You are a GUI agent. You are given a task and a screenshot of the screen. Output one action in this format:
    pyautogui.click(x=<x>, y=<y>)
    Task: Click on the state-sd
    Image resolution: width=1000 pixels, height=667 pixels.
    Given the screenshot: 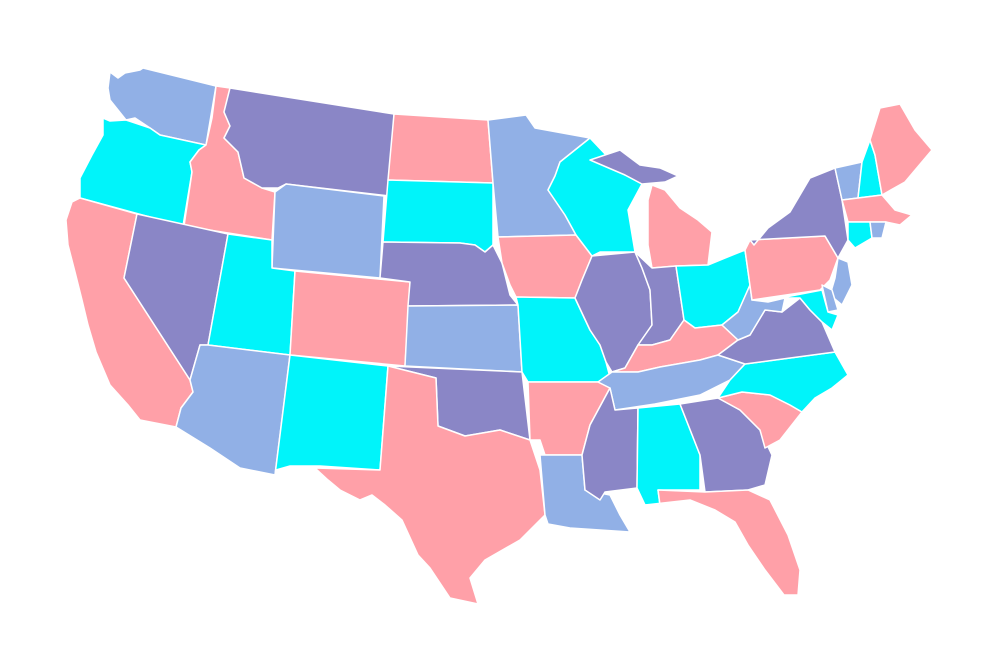 What is the action you would take?
    pyautogui.click(x=438, y=216)
    